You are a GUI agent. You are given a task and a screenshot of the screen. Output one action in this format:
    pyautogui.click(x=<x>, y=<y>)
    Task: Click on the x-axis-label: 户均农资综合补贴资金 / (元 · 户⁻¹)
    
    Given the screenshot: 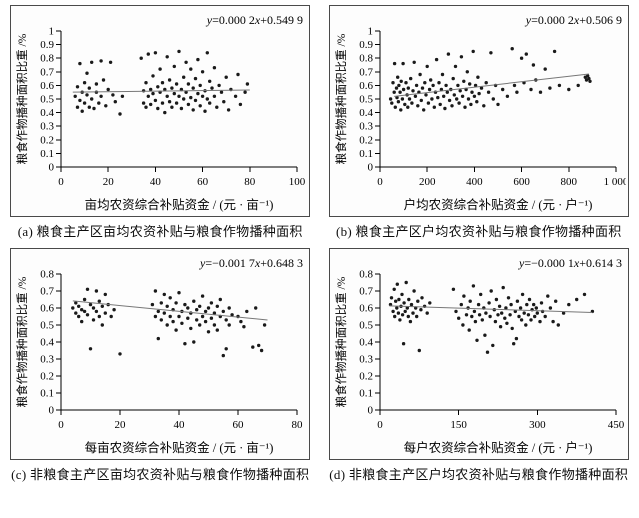 What is the action you would take?
    pyautogui.click(x=497, y=204)
    